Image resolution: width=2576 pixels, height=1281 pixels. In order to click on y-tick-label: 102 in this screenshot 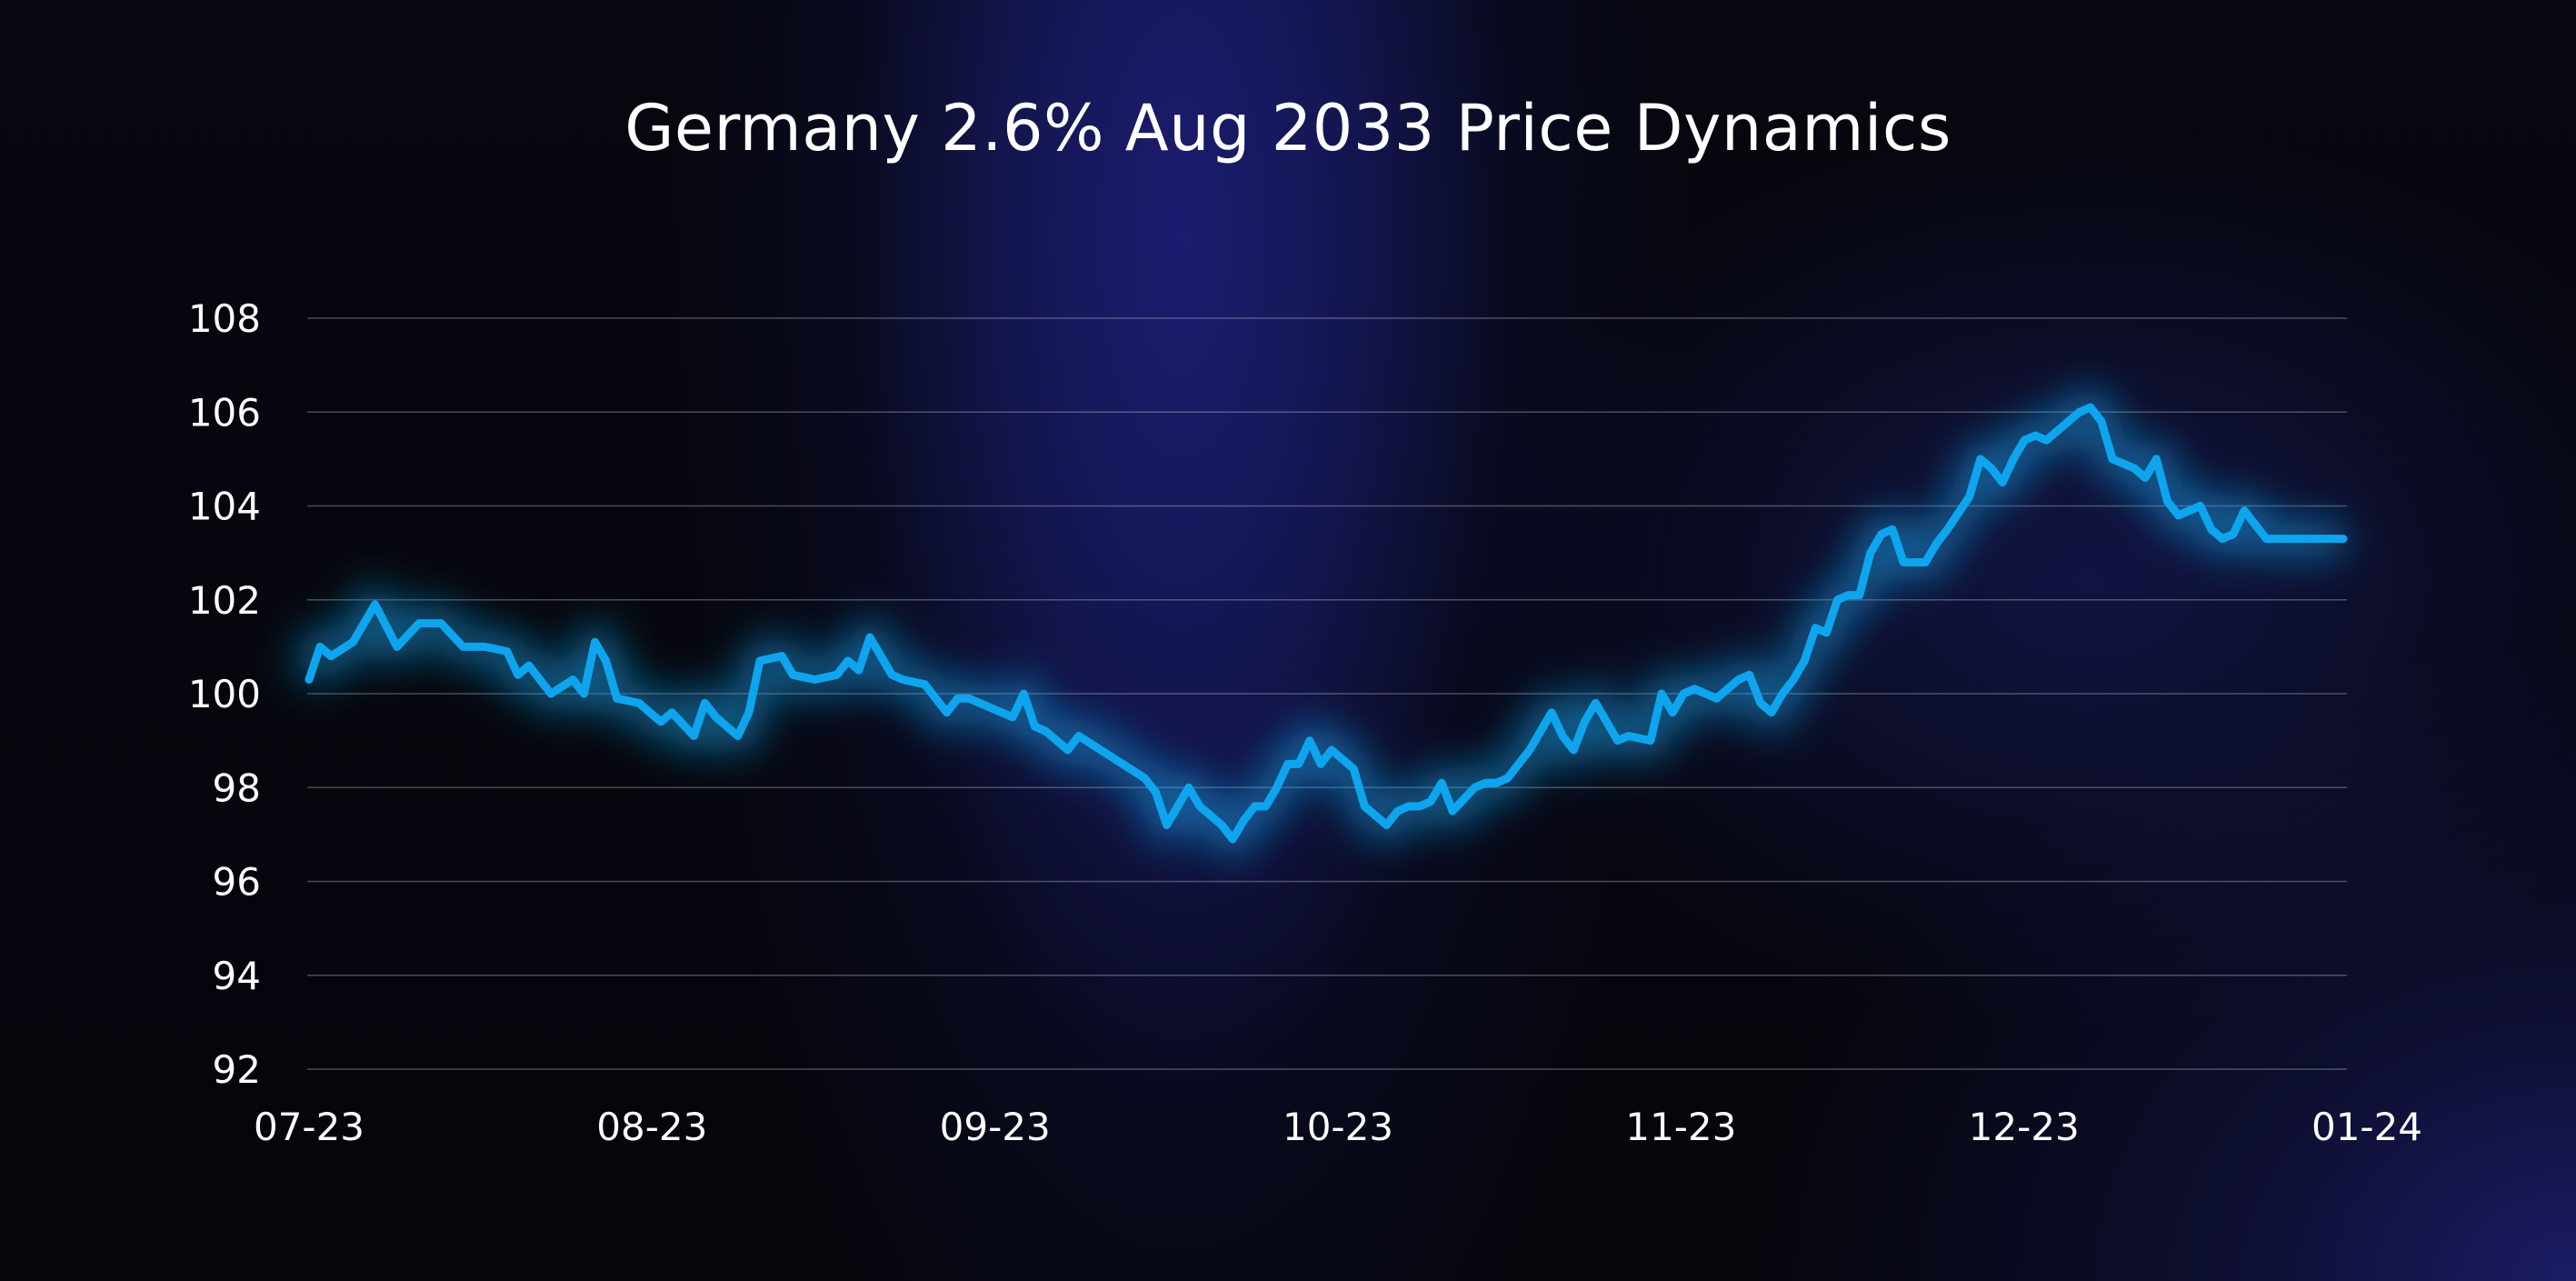, I will do `click(224, 601)`.